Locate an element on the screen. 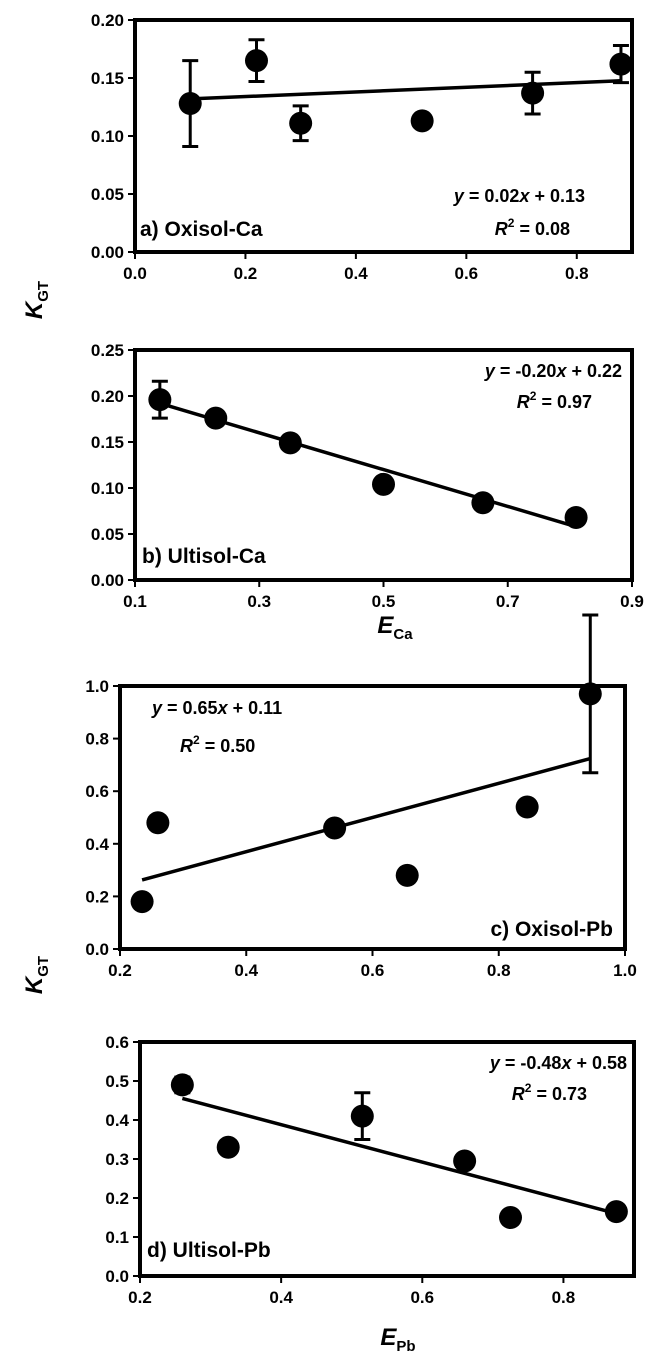 This screenshot has height=1358, width=647. panel-label: b) Ultisol-Ca is located at coordinates (204, 556).